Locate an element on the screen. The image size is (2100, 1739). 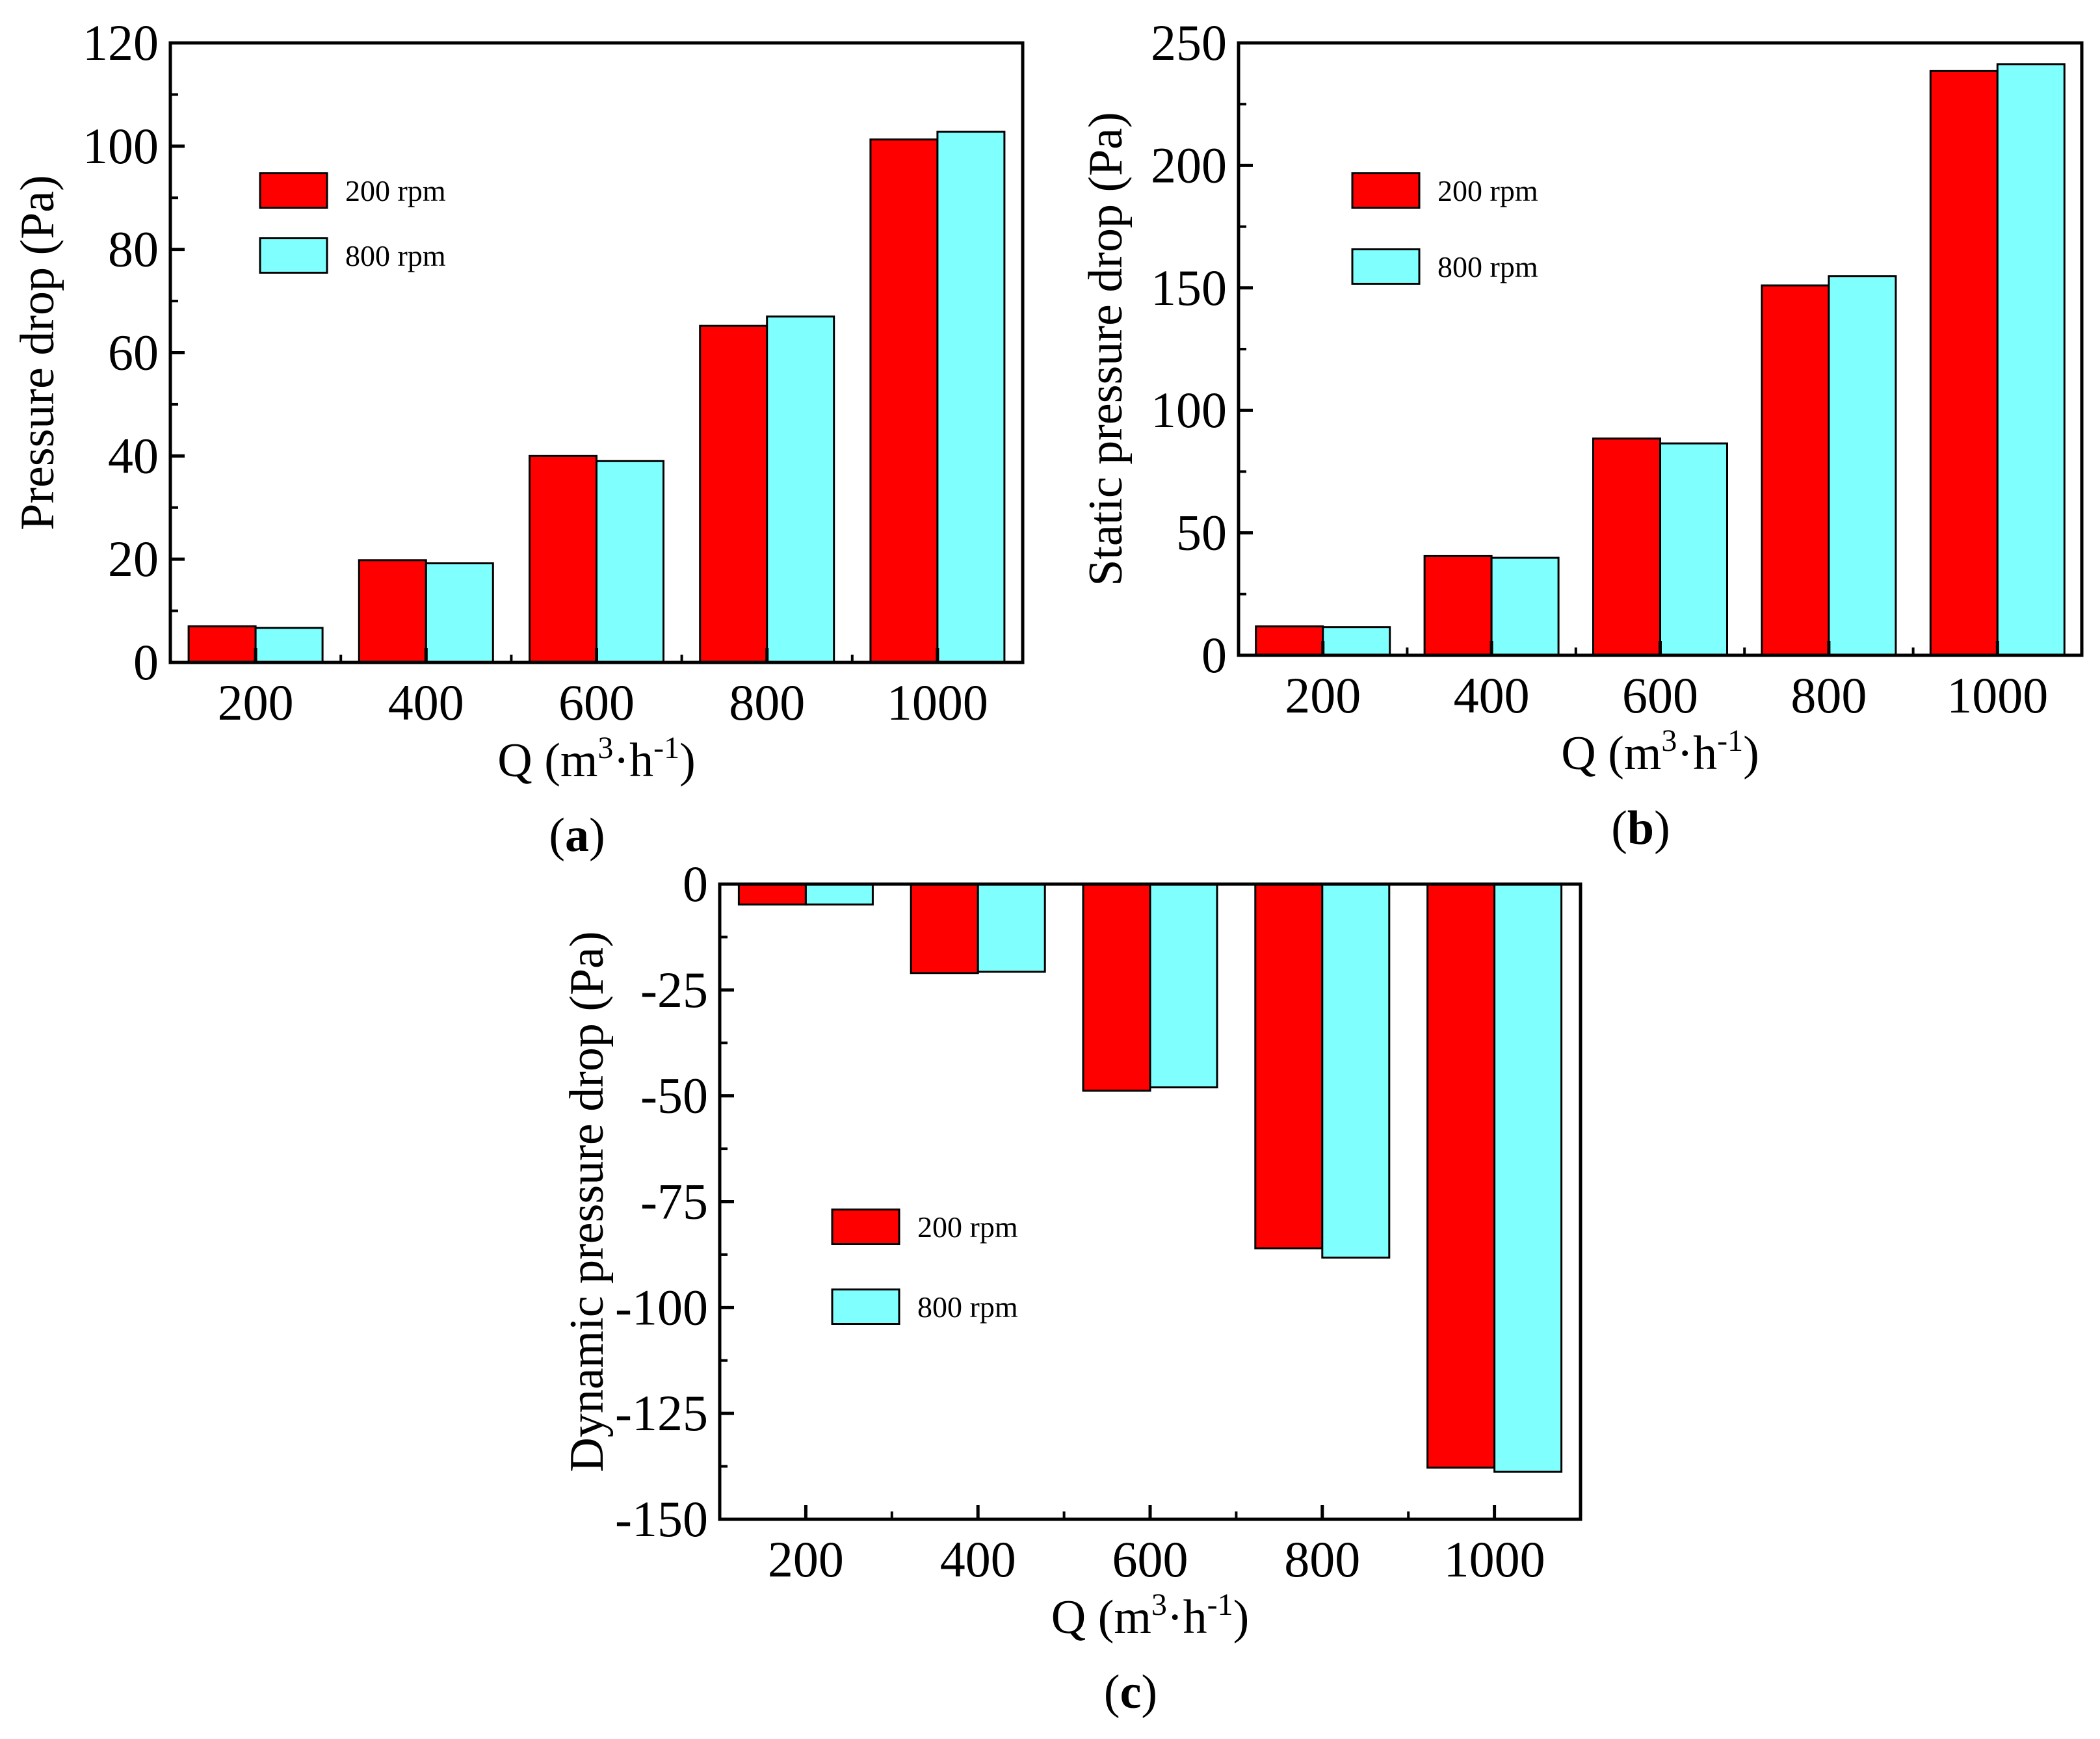
y-tick-label-c: -25 is located at coordinates (674, 989).